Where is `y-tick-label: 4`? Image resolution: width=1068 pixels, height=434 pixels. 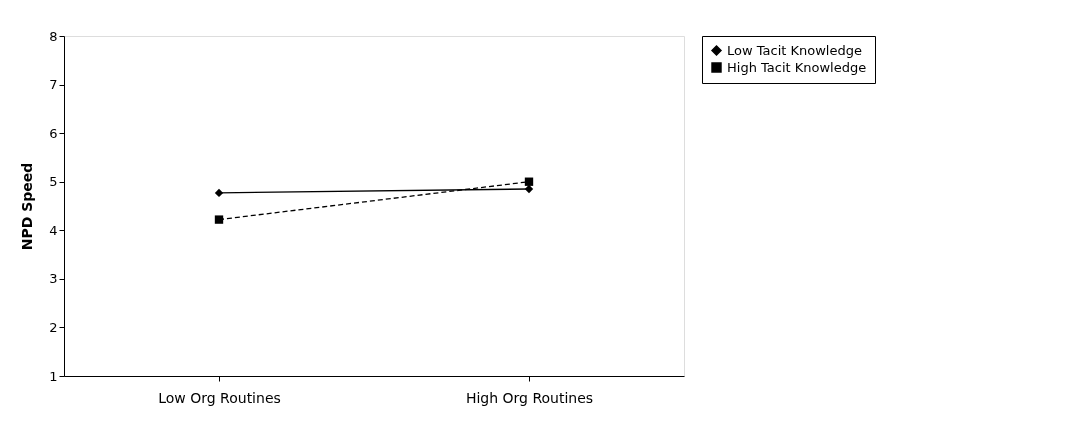 y-tick-label: 4 is located at coordinates (53, 230).